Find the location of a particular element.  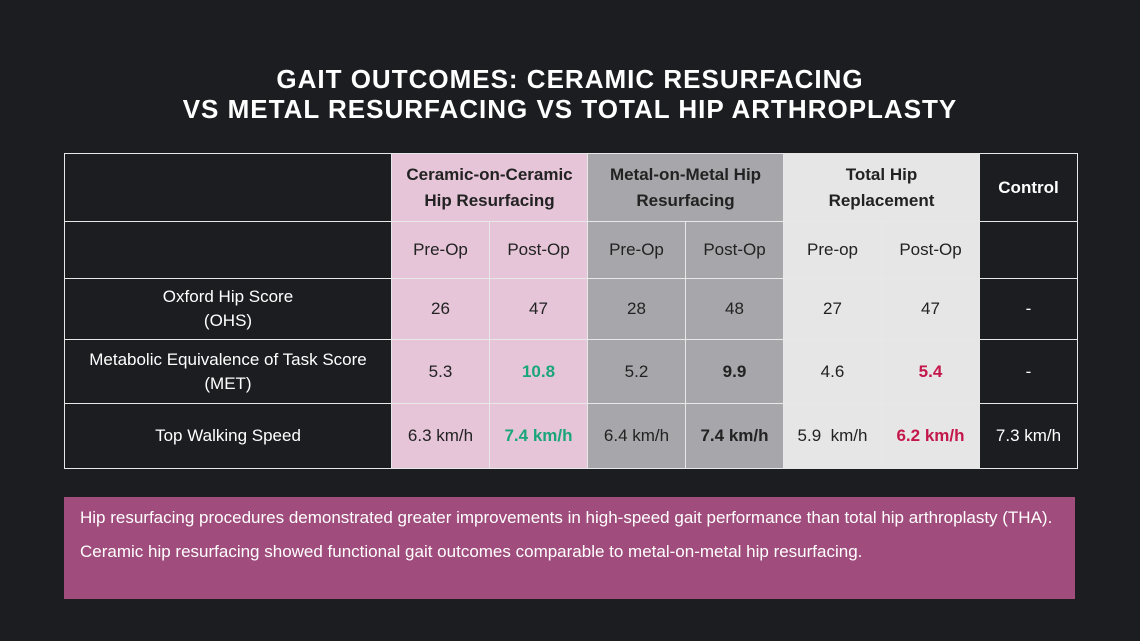

cell: 6.4 km/h is located at coordinates (636, 436).